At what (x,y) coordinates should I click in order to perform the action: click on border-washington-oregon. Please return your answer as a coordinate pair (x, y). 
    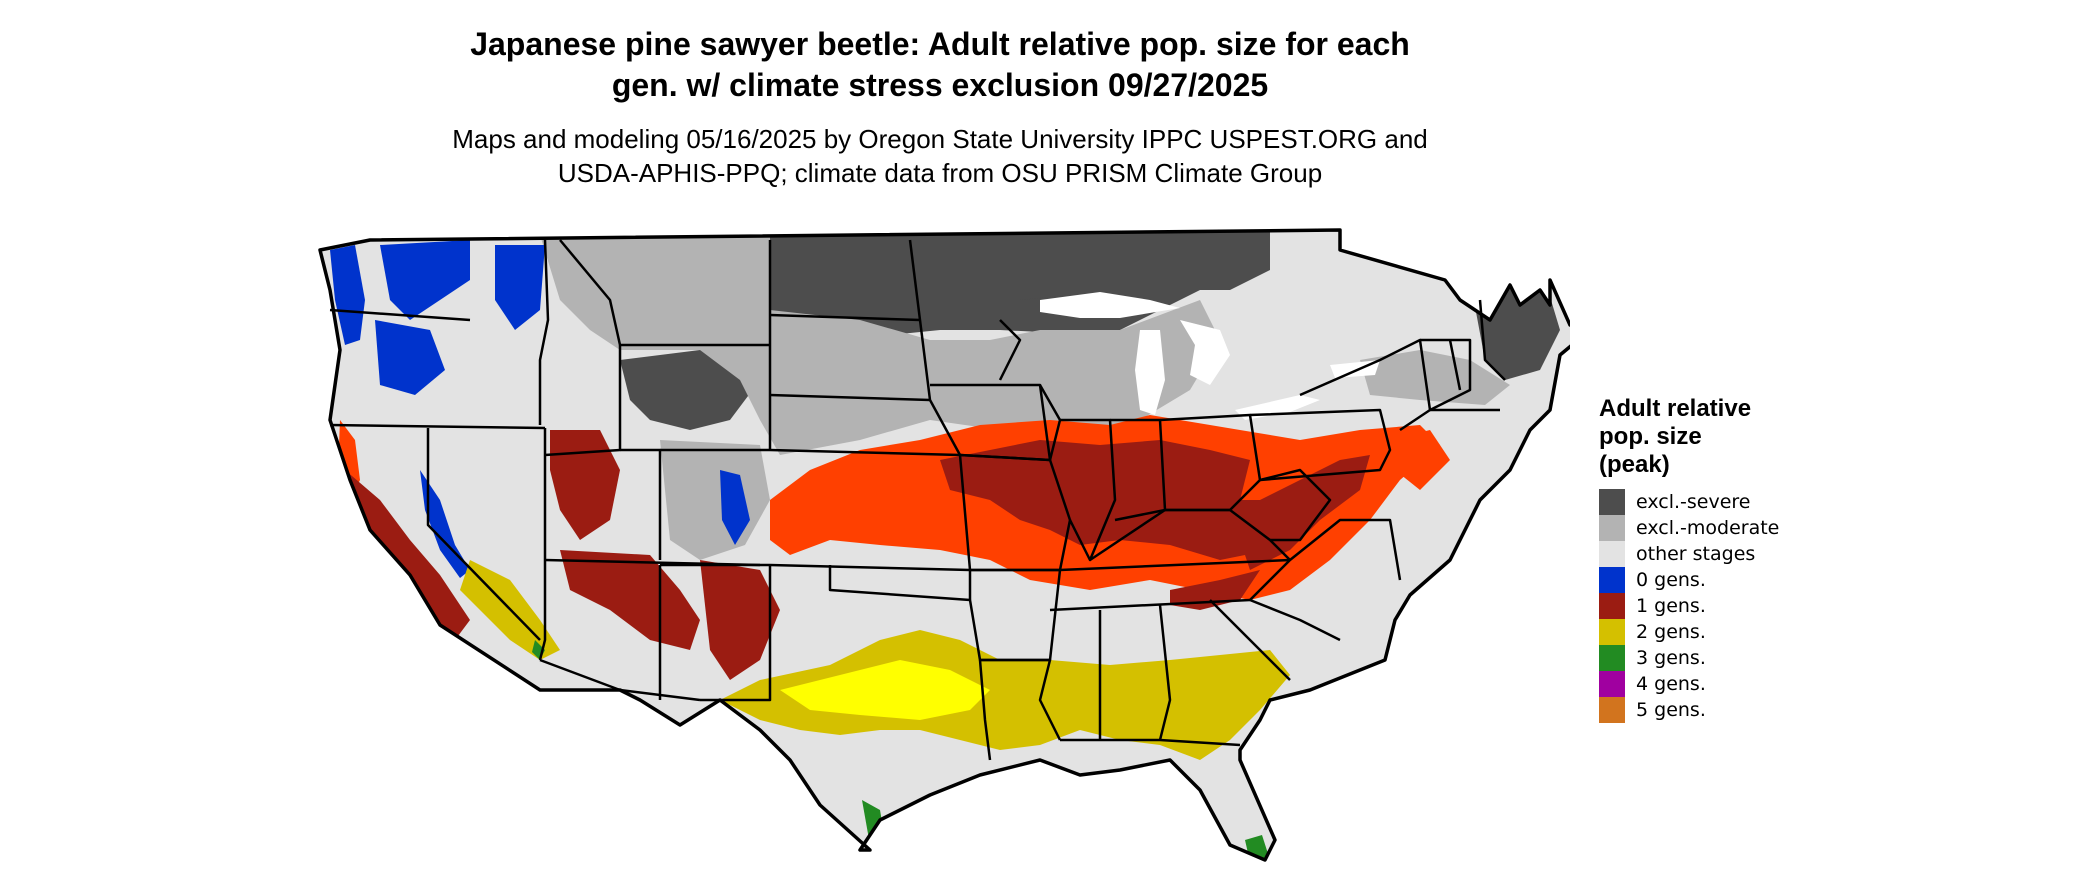
    Looking at the image, I should click on (400, 315).